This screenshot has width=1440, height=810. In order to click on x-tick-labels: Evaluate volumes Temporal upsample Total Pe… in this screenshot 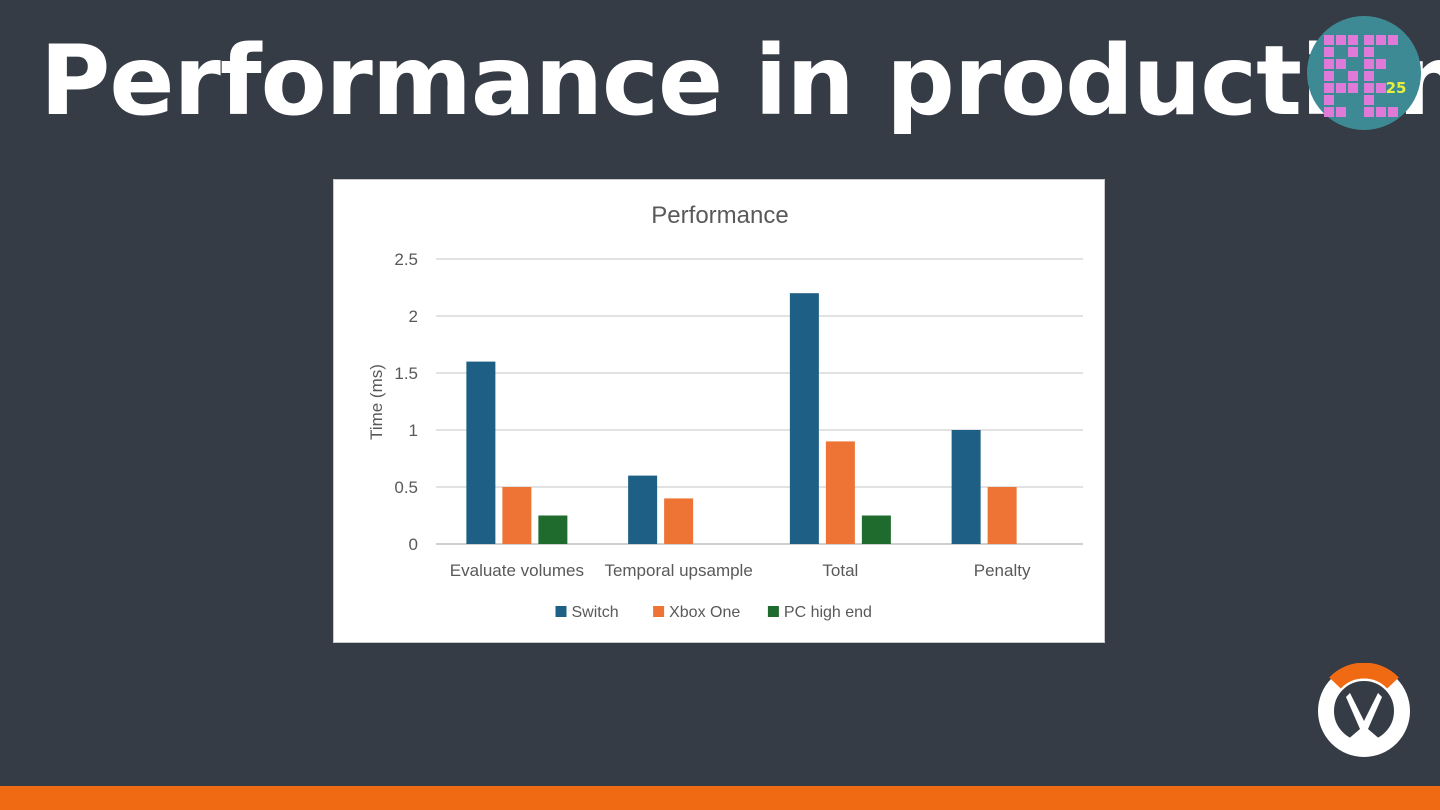, I will do `click(740, 570)`.